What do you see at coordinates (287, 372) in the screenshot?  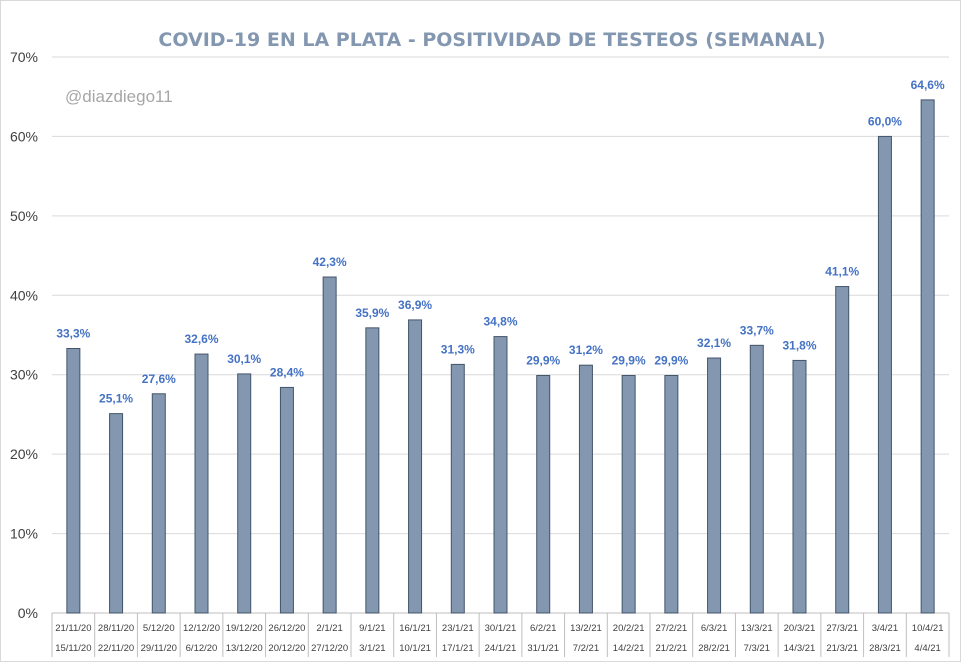 I see `data-label: 28,4%` at bounding box center [287, 372].